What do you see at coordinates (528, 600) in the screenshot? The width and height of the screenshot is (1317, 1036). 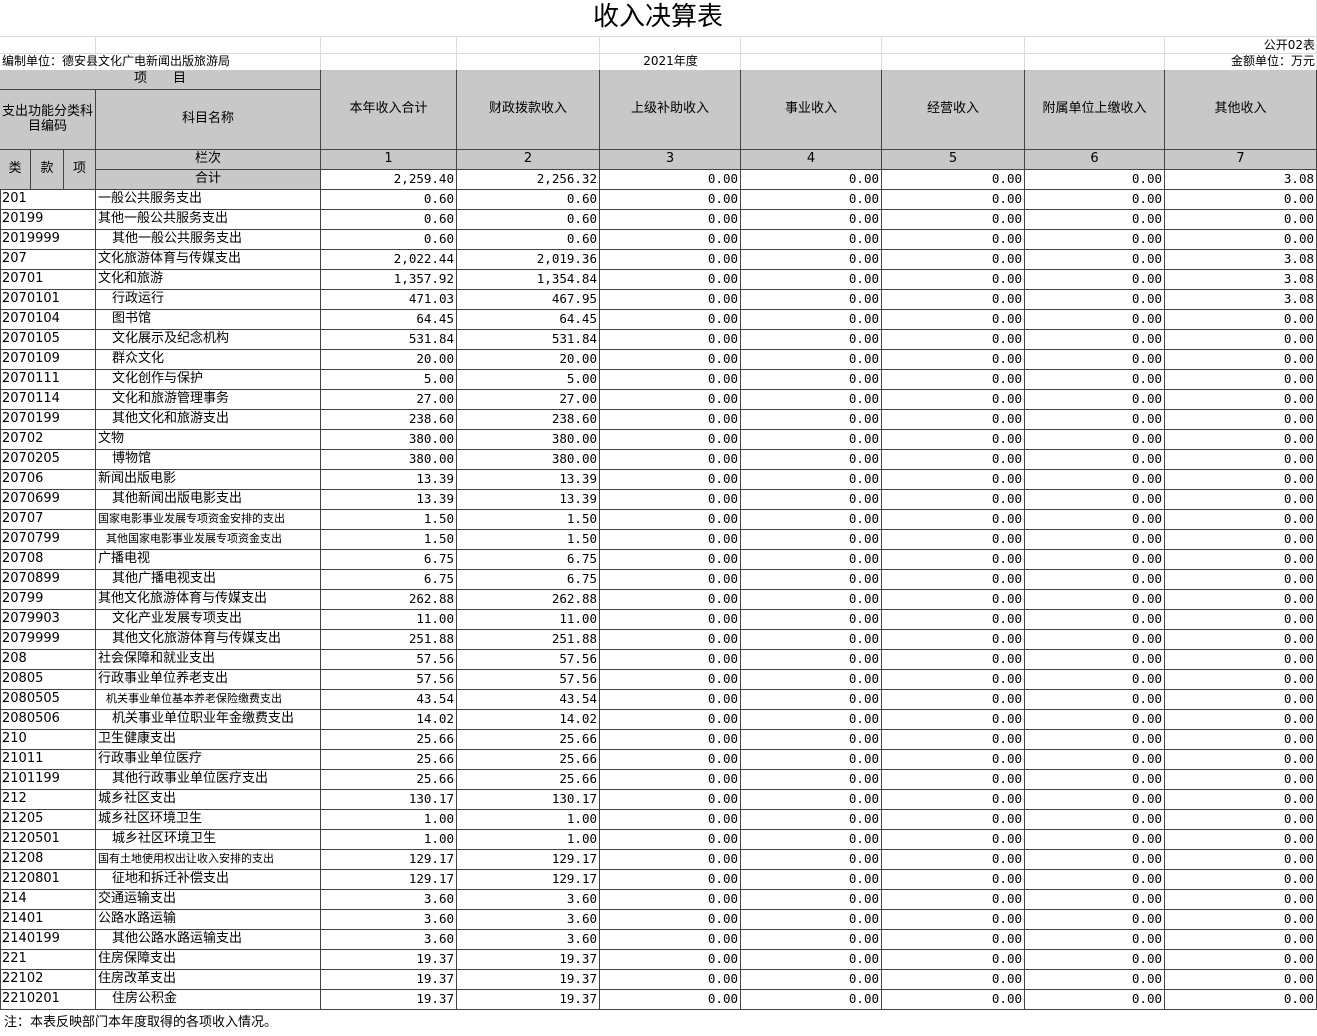 I see `amount: 262.88` at bounding box center [528, 600].